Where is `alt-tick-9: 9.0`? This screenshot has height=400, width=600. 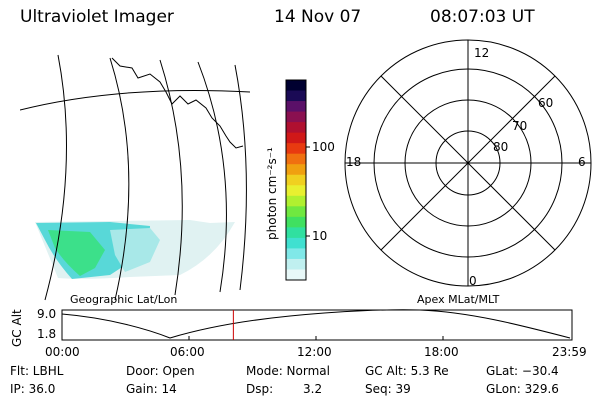
alt-tick-9: 9.0 is located at coordinates (47, 314).